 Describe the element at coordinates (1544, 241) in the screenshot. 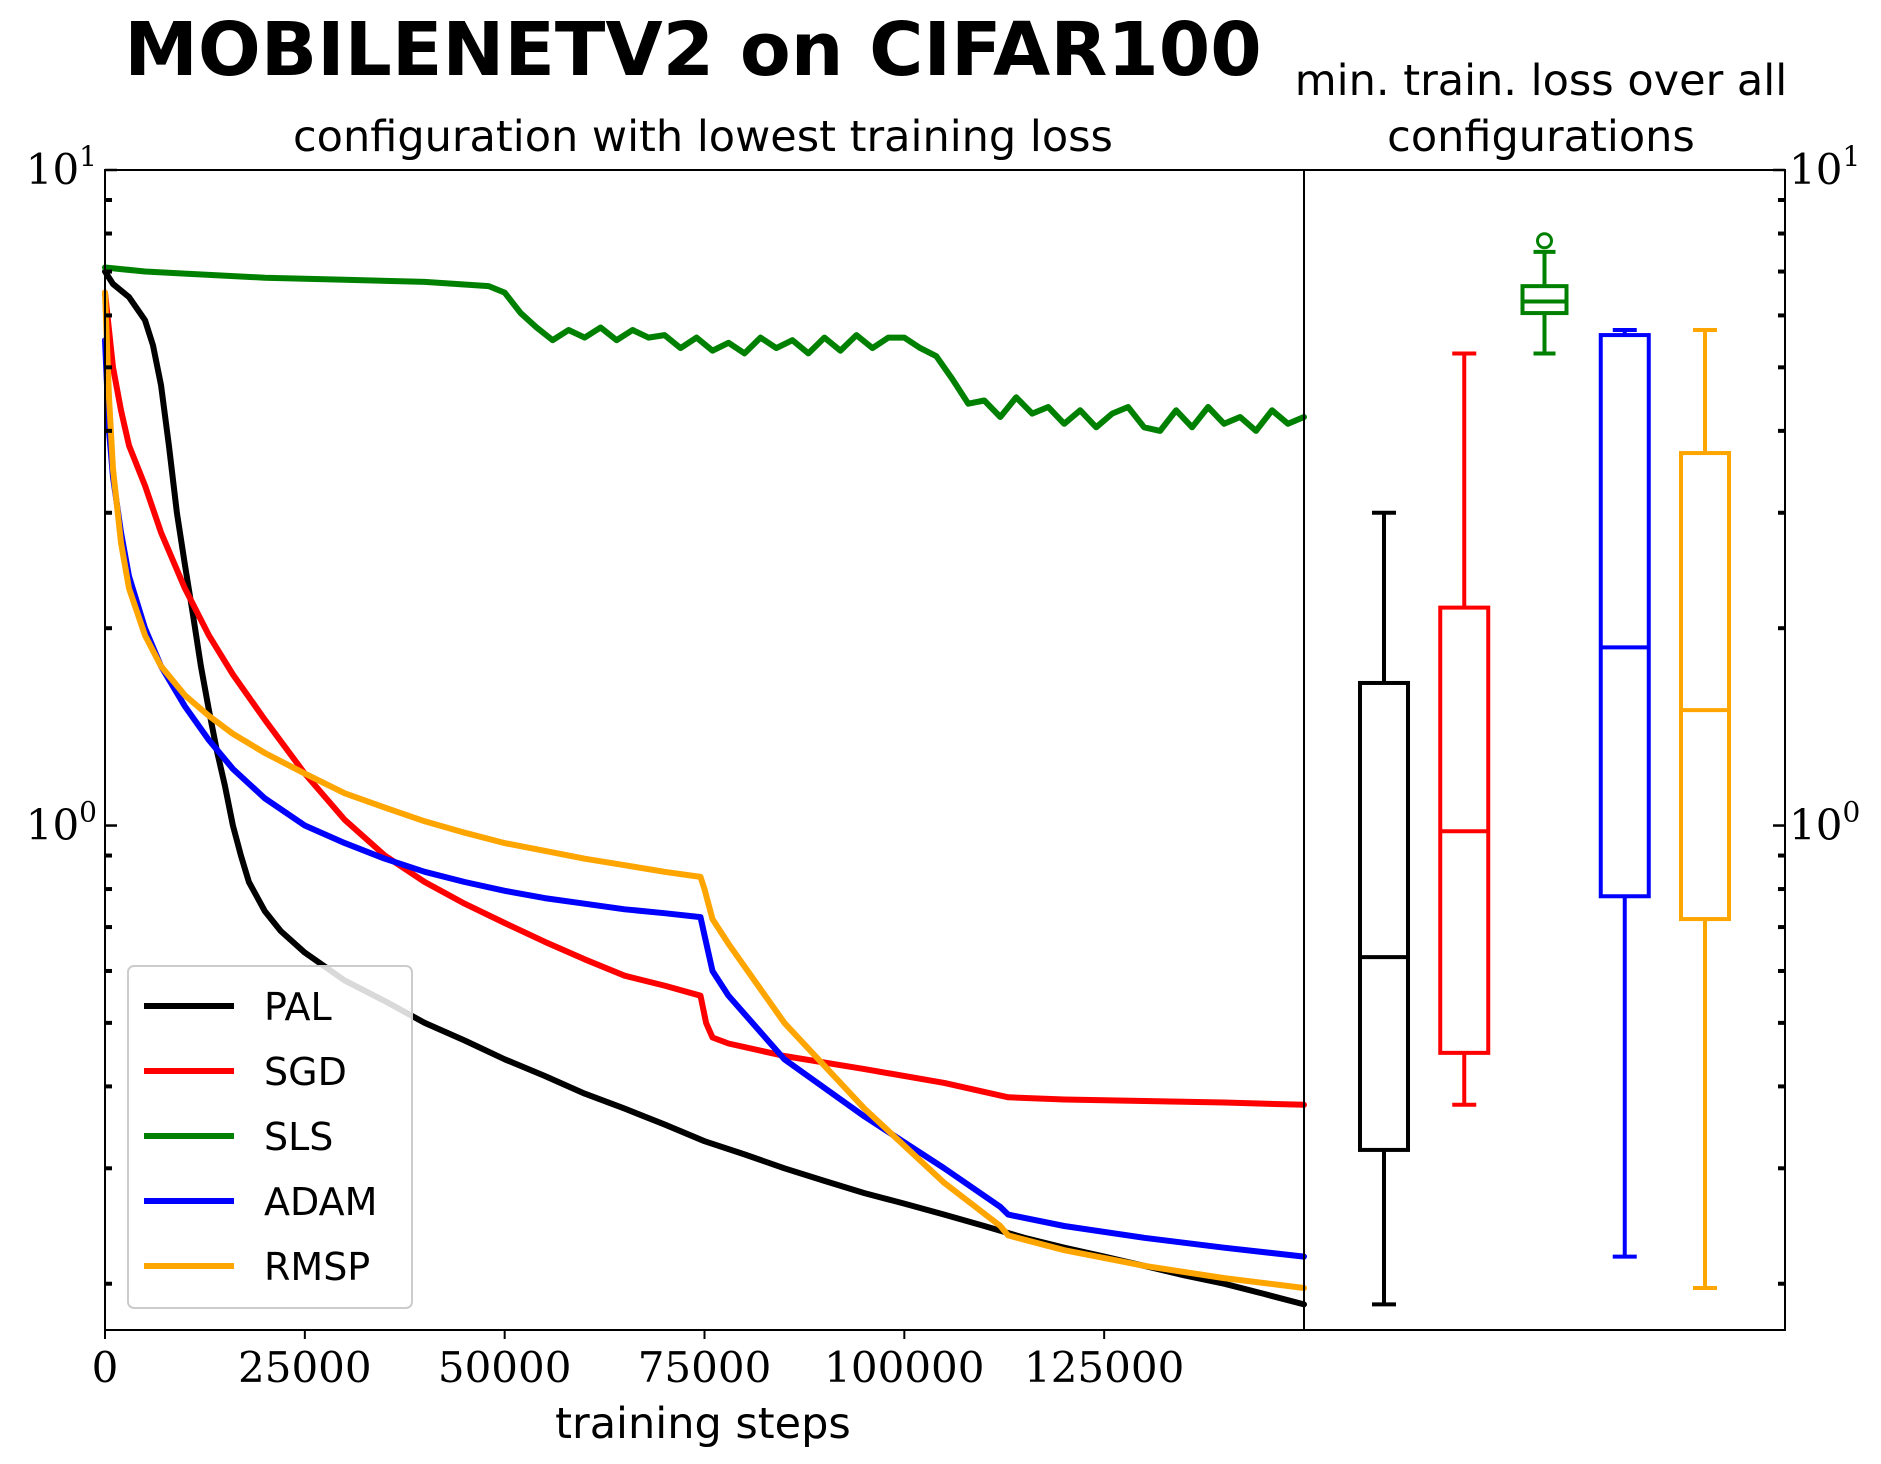

I see `box-sls-outlier` at that location.